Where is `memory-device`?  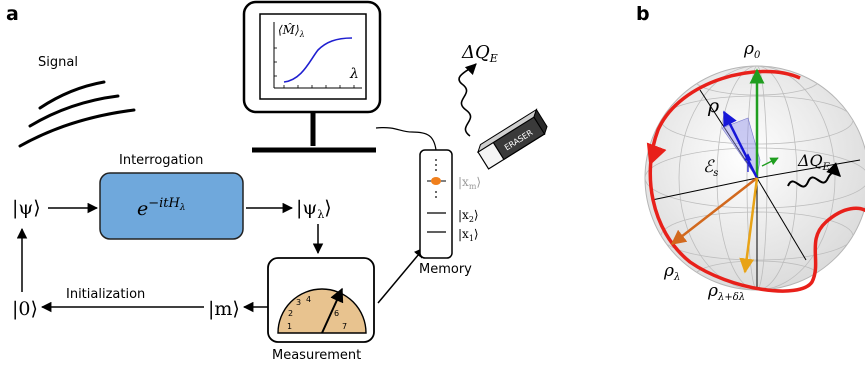
memory-device is located at coordinates (436, 204).